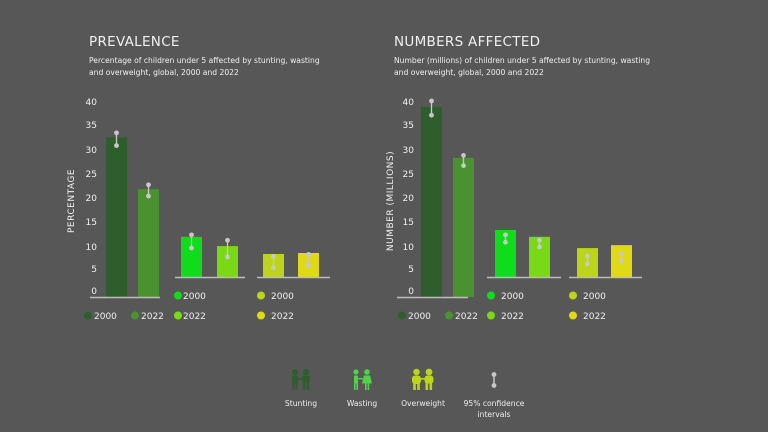  I want to click on key-item-stunting: Stunting, so click(301, 388).